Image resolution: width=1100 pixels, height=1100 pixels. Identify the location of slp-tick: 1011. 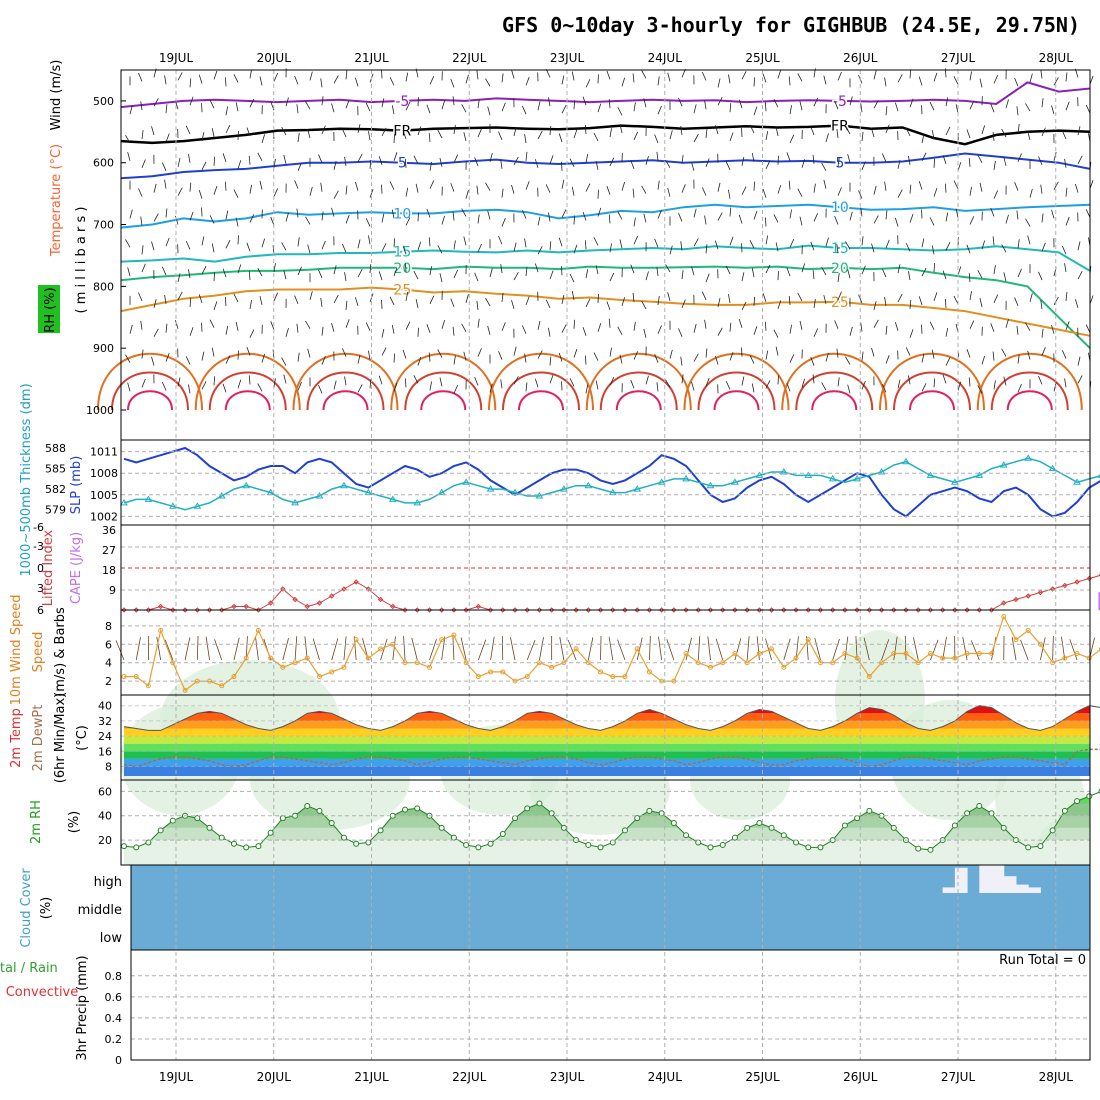
(104, 452).